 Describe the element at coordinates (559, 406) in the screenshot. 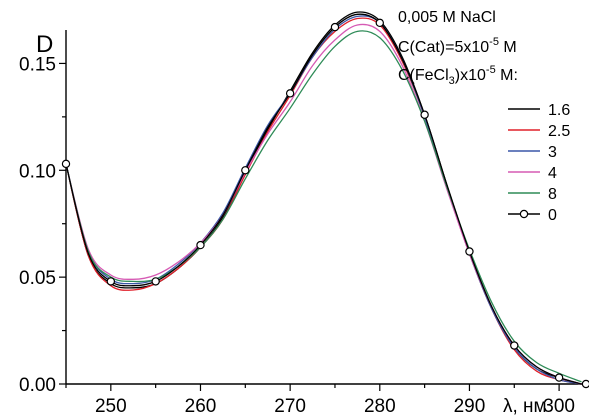

I see `x-tick-label: 300` at that location.